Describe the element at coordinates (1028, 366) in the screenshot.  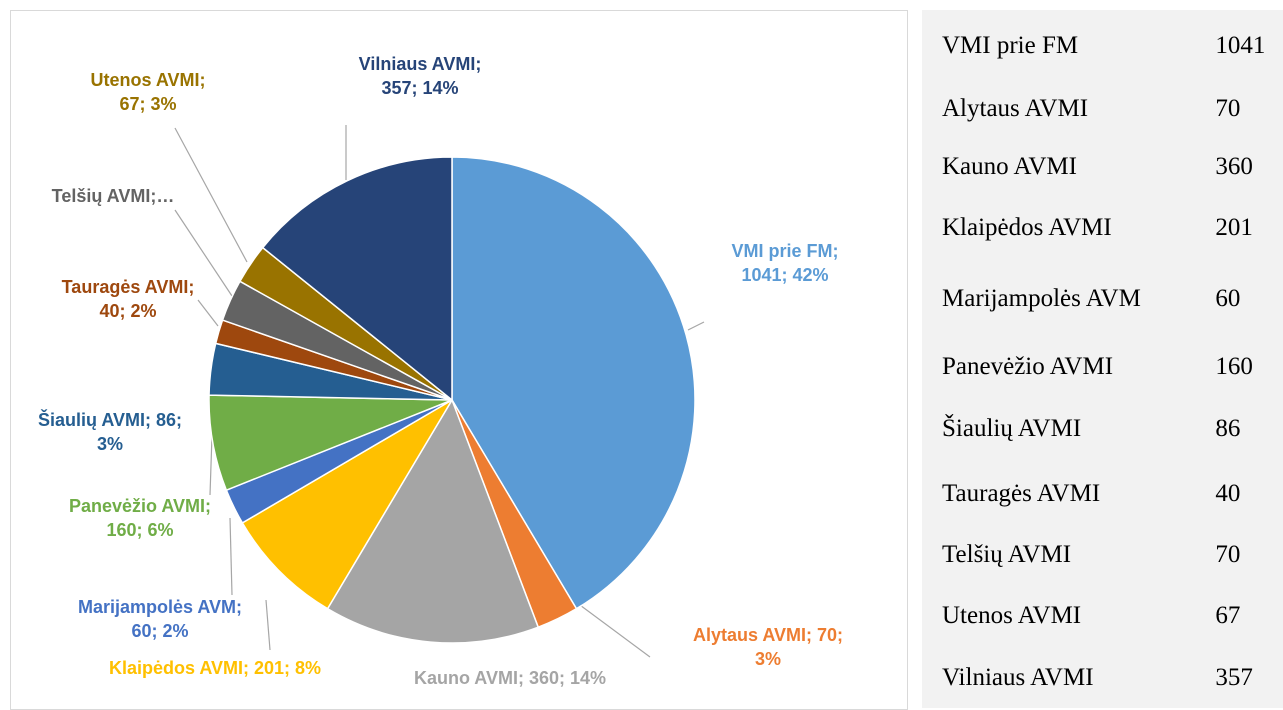
I see `table-cell: Panevėžio AVMI` at that location.